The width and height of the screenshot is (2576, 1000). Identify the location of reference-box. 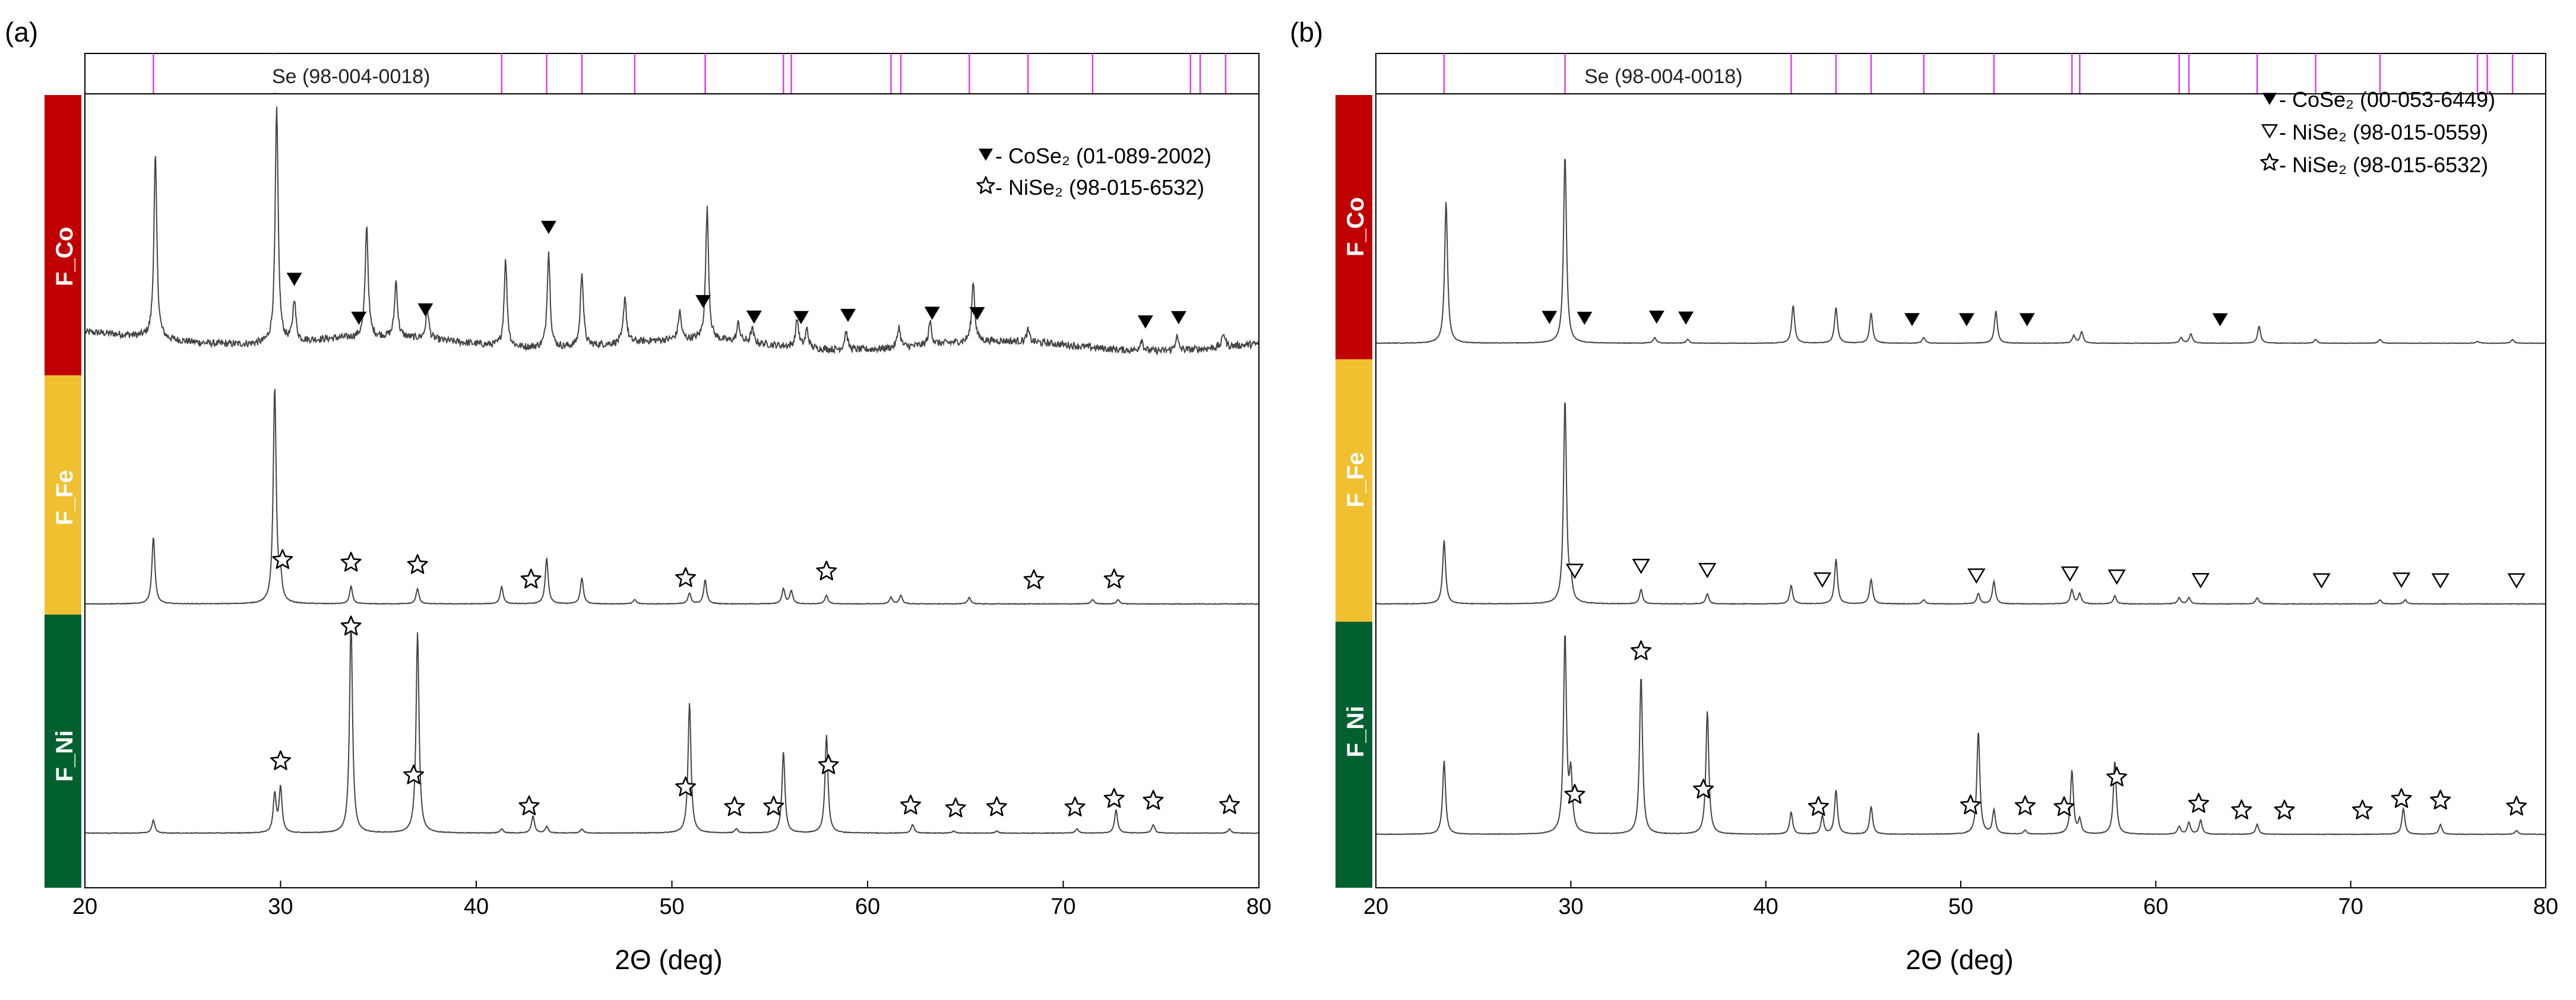
(1960, 73).